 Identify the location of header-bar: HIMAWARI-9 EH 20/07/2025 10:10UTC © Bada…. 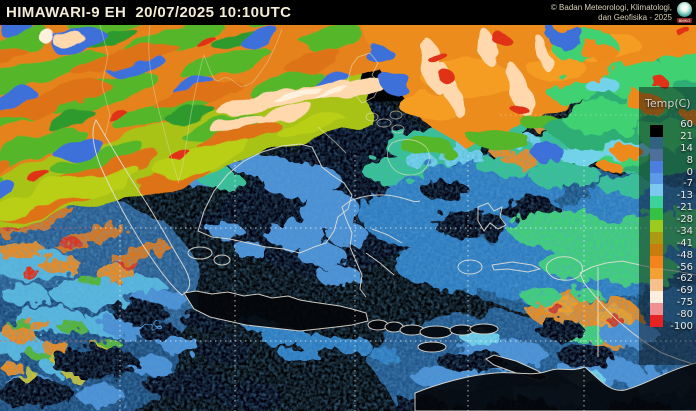
(348, 12).